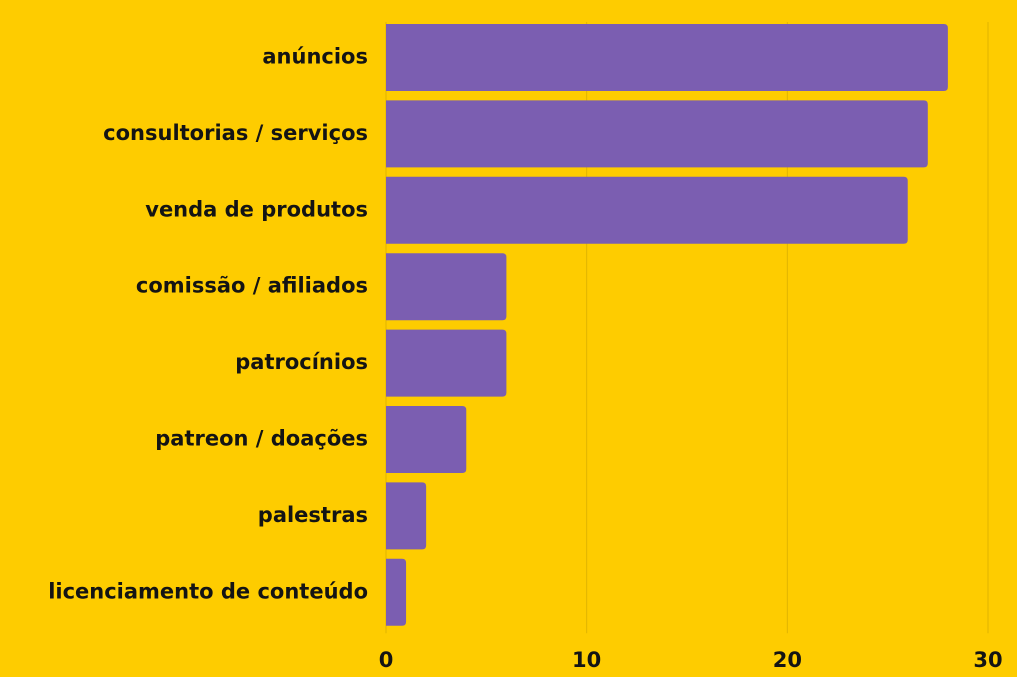 The height and width of the screenshot is (677, 1017). Describe the element at coordinates (406, 516) in the screenshot. I see `bar-palestras` at that location.